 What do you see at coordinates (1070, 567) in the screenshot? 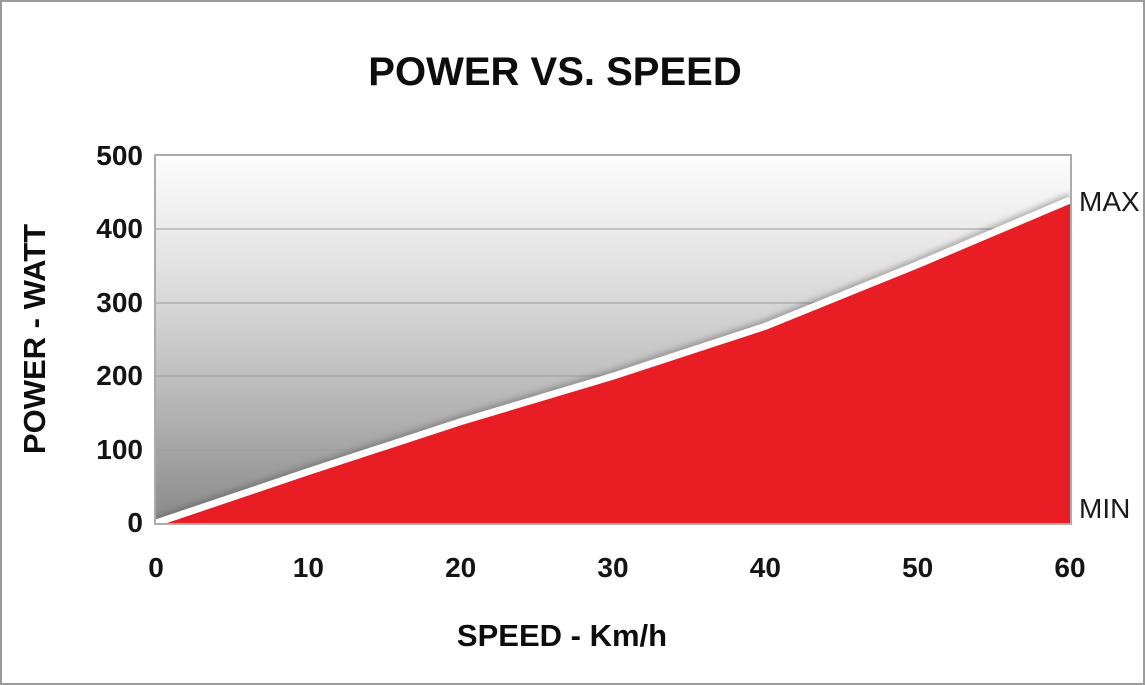
I see `x-tick-label-60: 60` at bounding box center [1070, 567].